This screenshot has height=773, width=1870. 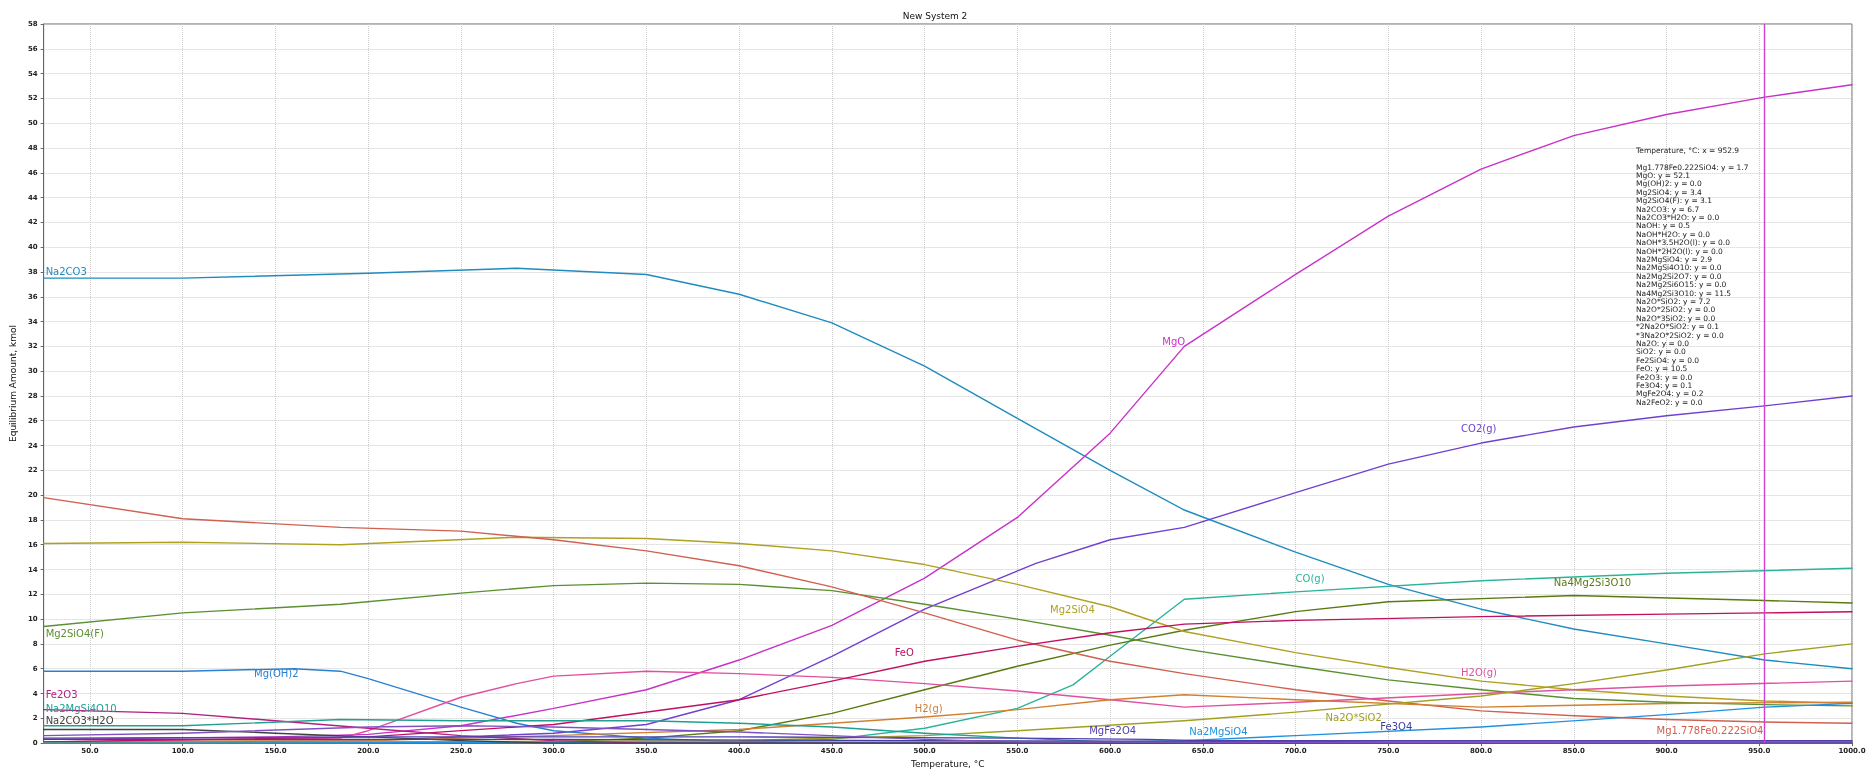 What do you see at coordinates (61, 695) in the screenshot?
I see `series-label: Fe2O3` at bounding box center [61, 695].